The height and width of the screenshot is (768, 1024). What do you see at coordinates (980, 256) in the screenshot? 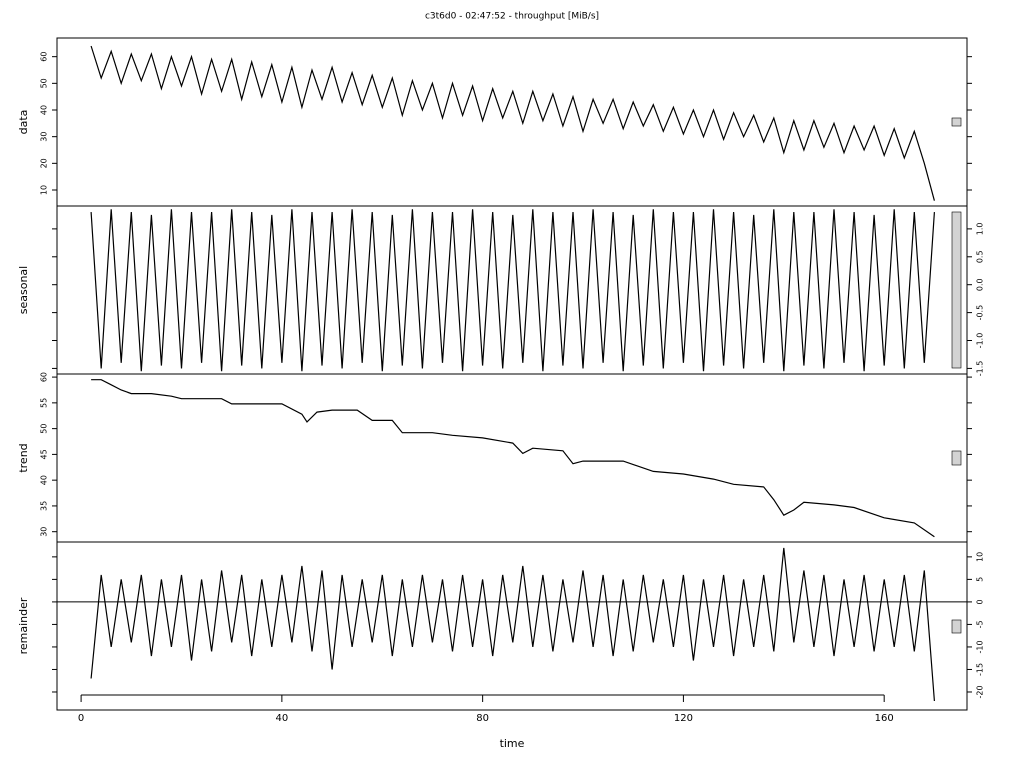
I see `y-tick-label: 0.5` at bounding box center [980, 256].